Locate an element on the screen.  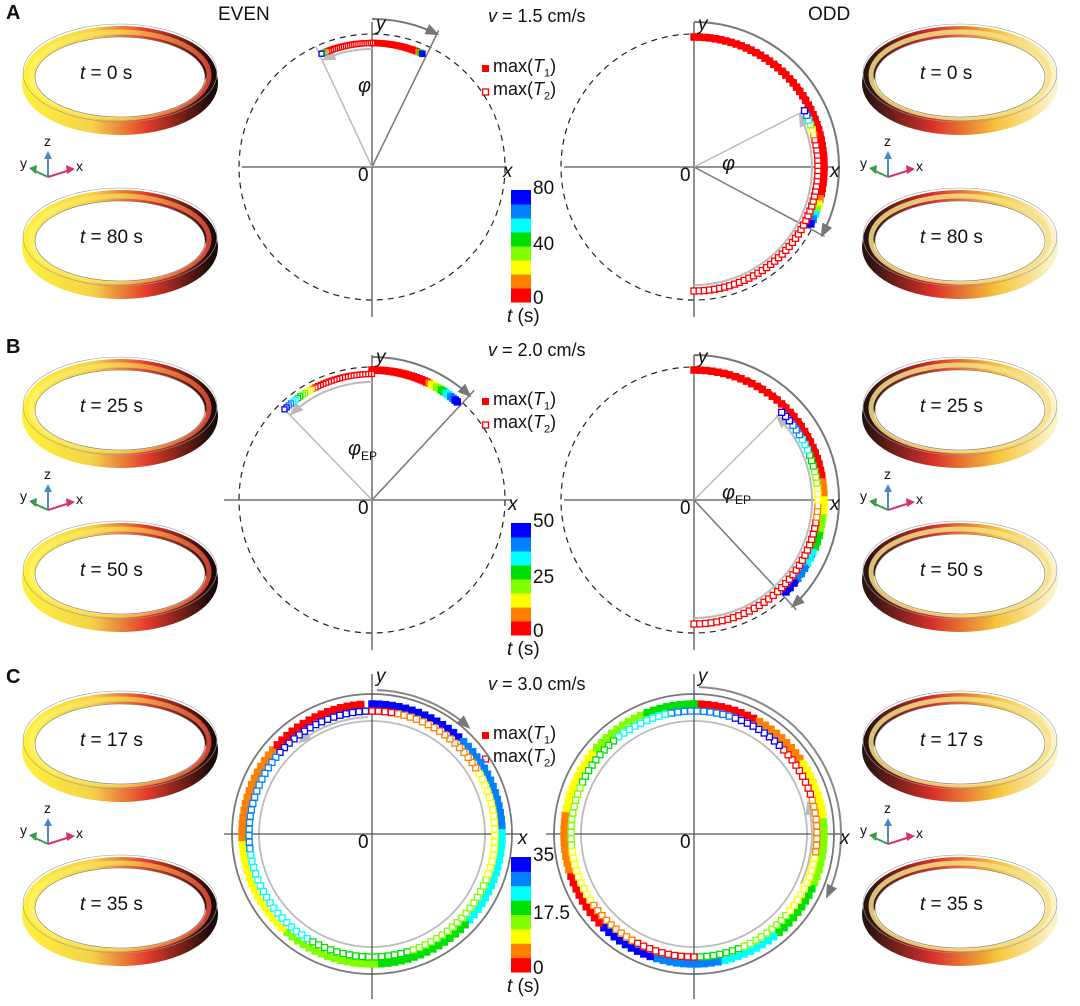
axis-triad-icon is located at coordinates (892, 164).